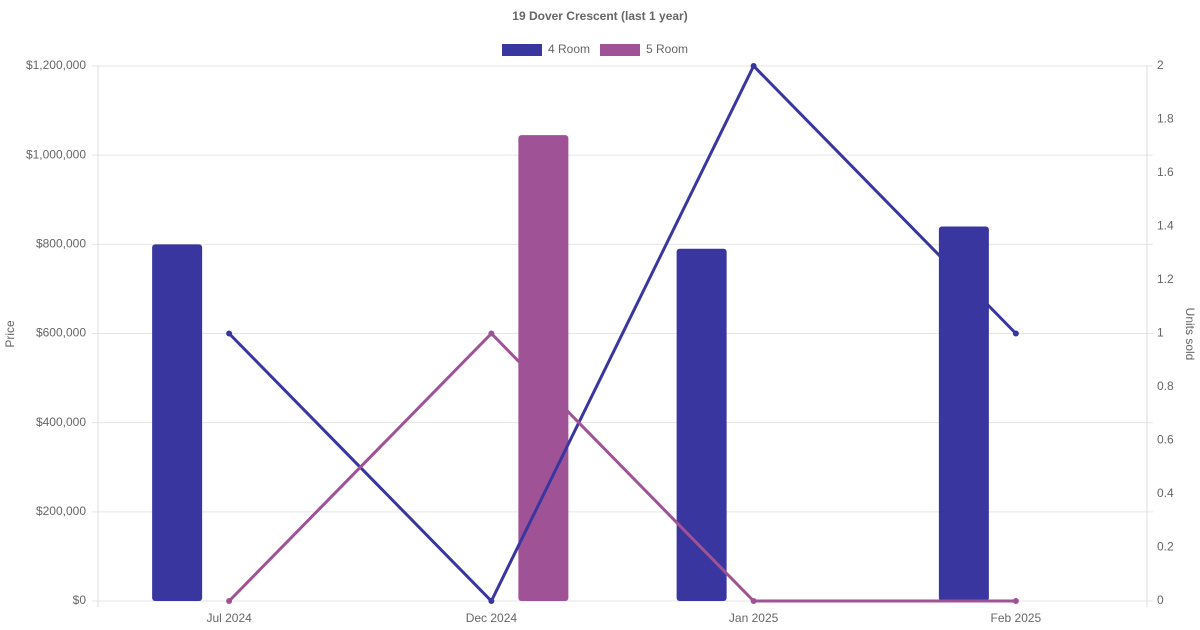 Image resolution: width=1200 pixels, height=630 pixels. I want to click on y2-tick-label: 0.6, so click(1165, 440).